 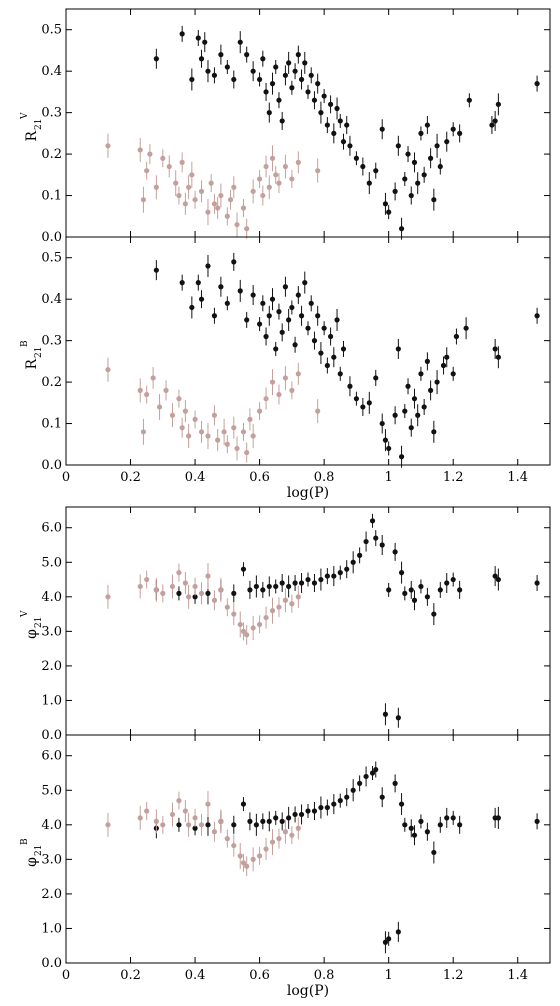 I want to click on y-tick-label: 0.5, so click(x=51, y=30).